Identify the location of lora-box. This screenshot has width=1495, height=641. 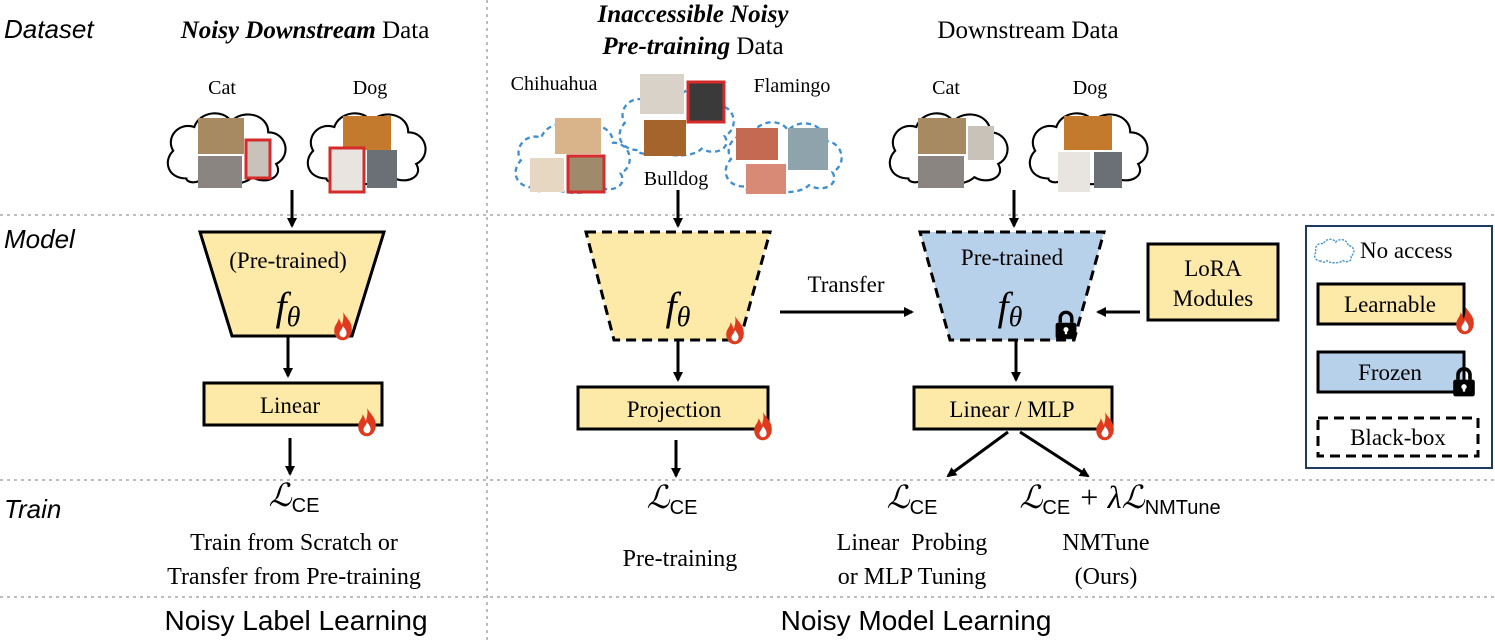
(1213, 282).